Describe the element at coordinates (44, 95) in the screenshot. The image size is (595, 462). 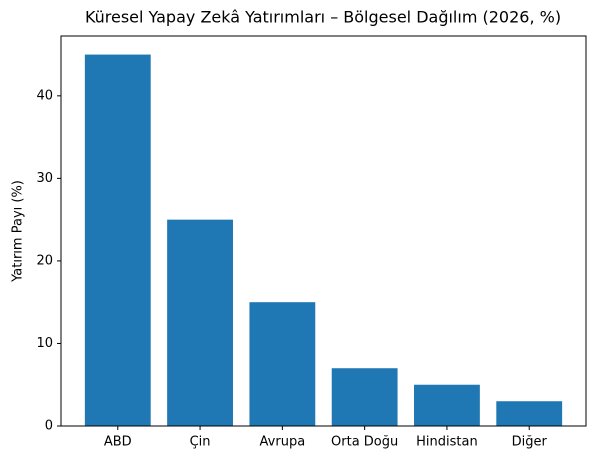
I see `y-tick-label: 40` at that location.